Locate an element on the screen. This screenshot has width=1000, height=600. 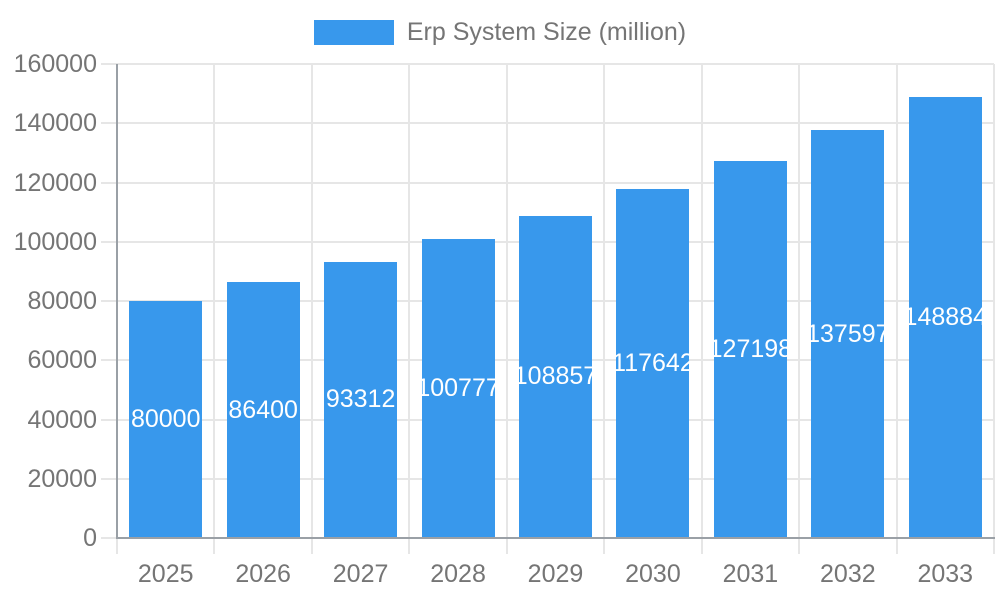
bar: 100777 is located at coordinates (458, 388).